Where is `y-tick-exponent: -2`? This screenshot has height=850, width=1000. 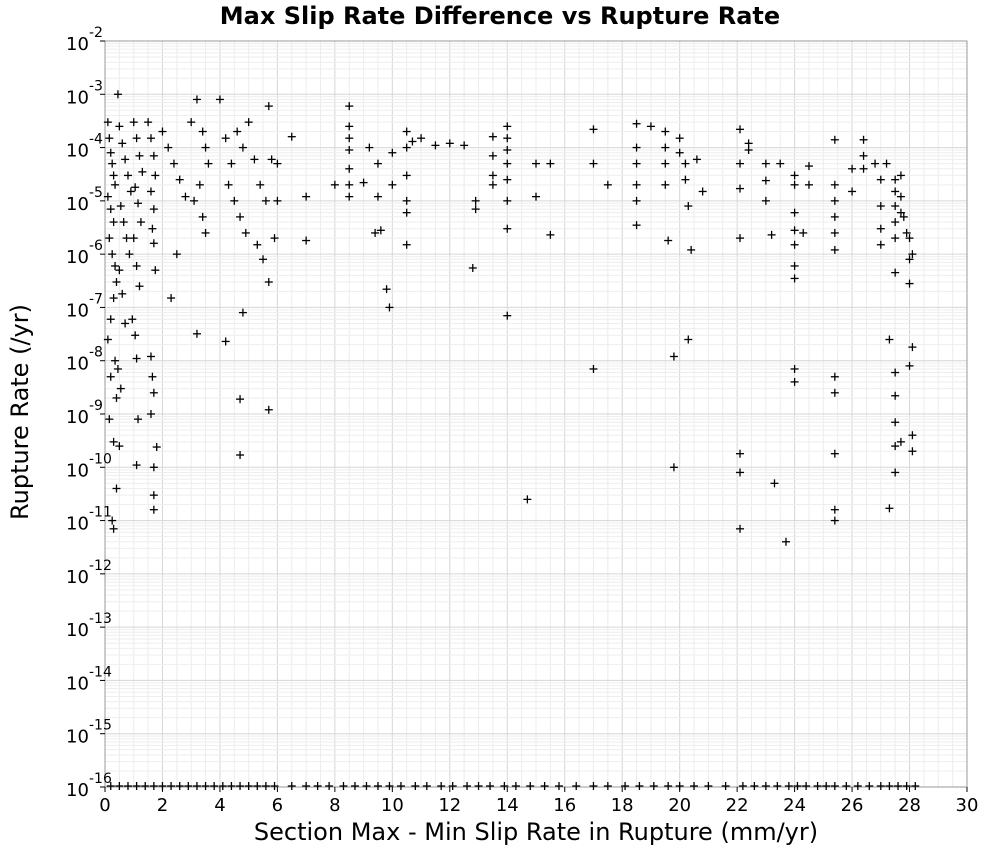
y-tick-exponent: -2 is located at coordinates (96, 33).